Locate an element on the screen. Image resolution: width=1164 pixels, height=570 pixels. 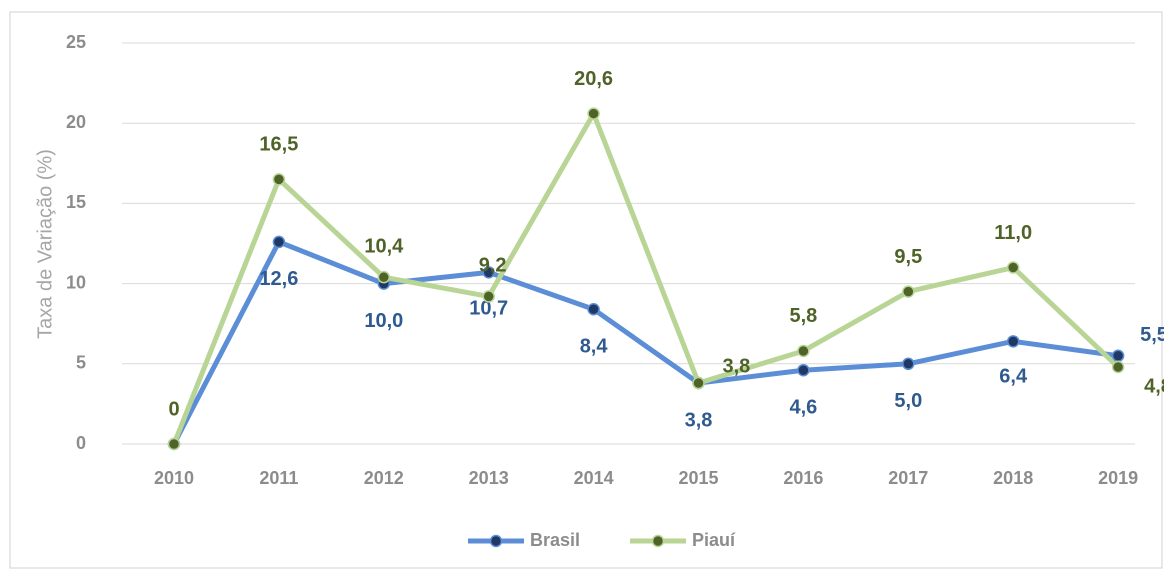
data-label: 11,0 is located at coordinates (1013, 233).